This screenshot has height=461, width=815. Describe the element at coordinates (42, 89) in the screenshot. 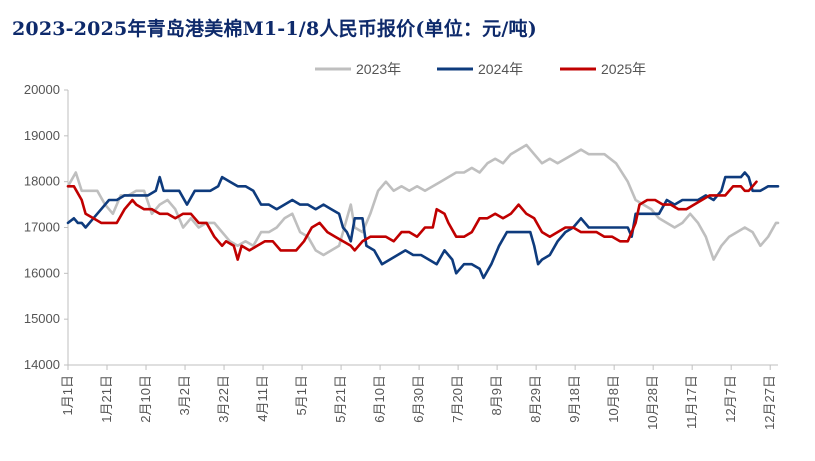

I see `y-tick-label: 20000` at that location.